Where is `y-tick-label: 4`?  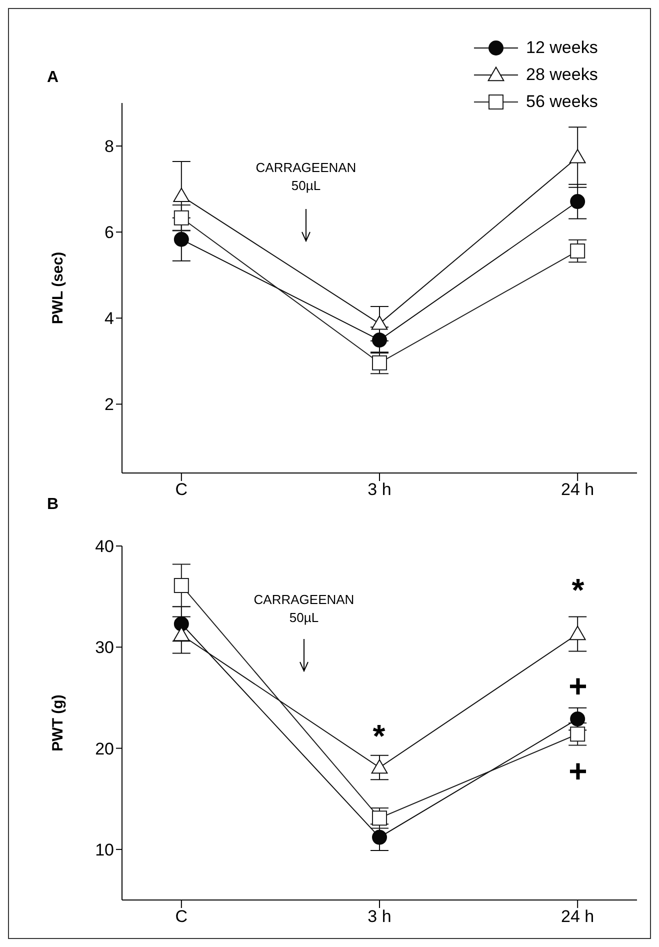
y-tick-label: 4 is located at coordinates (109, 318).